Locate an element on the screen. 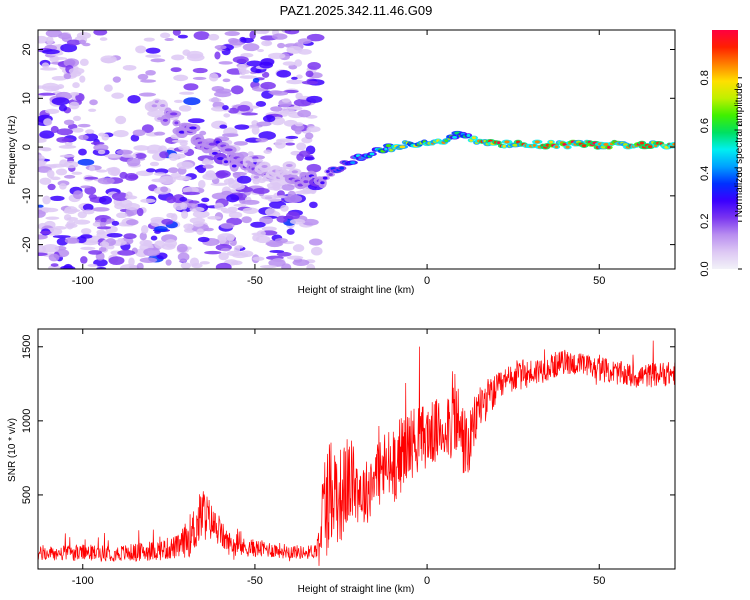 The image size is (750, 600). y-tick-label: -20 is located at coordinates (27, 245).